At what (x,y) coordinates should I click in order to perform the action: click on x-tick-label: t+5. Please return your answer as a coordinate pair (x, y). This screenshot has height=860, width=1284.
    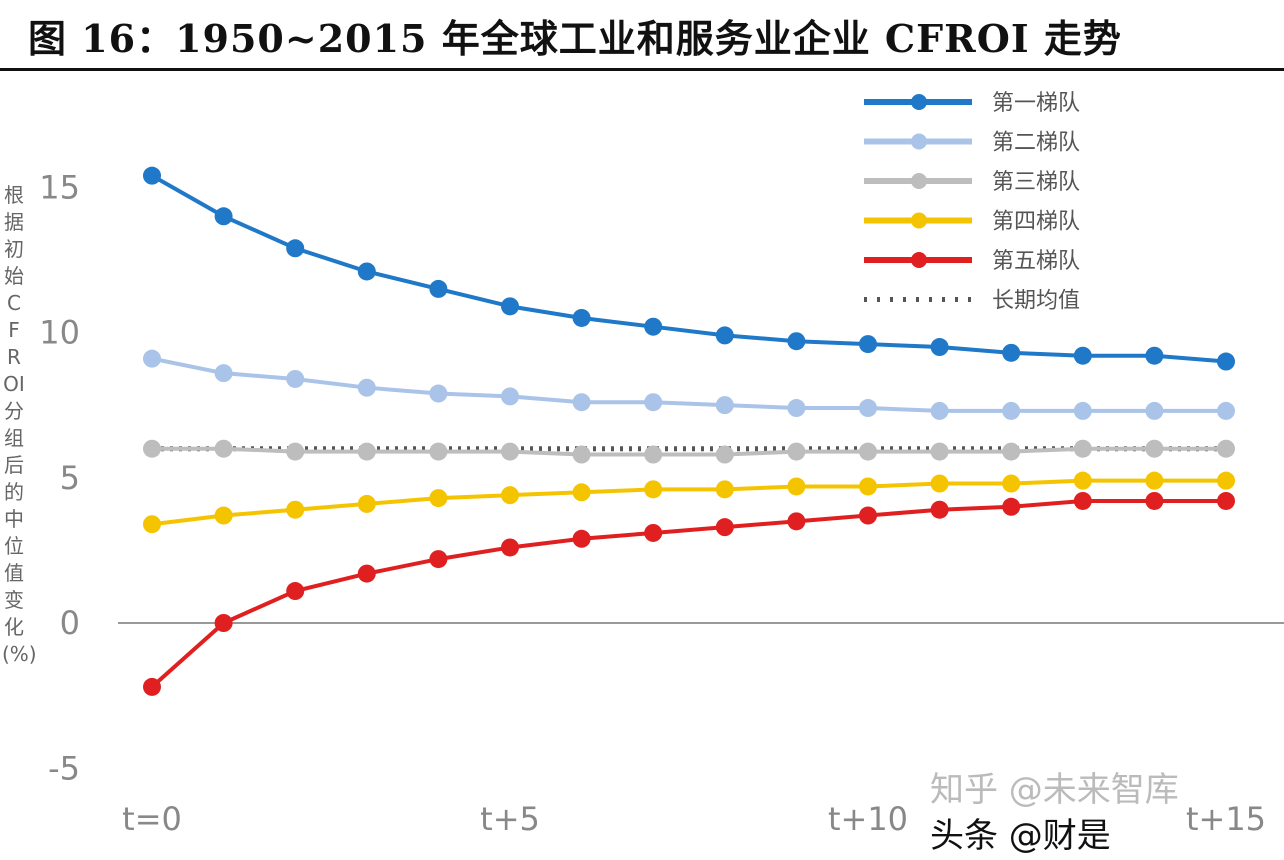
    Looking at the image, I should click on (510, 819).